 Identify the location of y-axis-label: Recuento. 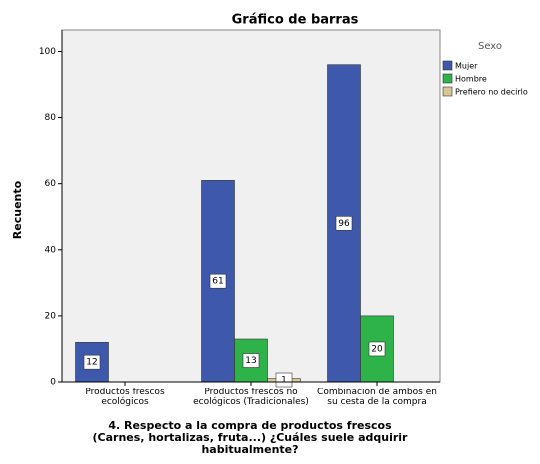
(17, 209).